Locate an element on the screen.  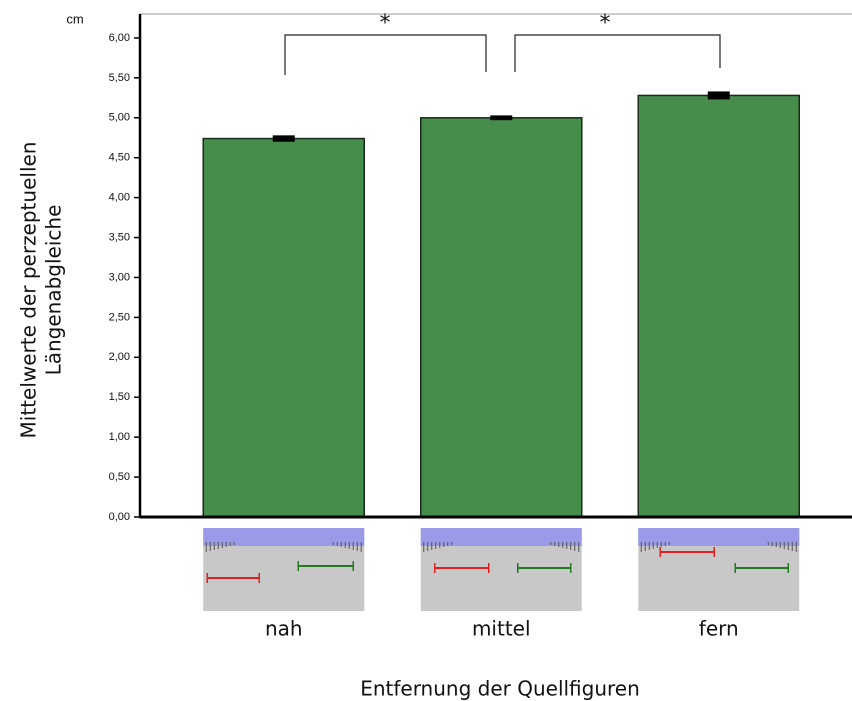
y-label-line: Mittelwerte der perzeptuellen is located at coordinates (29, 290).